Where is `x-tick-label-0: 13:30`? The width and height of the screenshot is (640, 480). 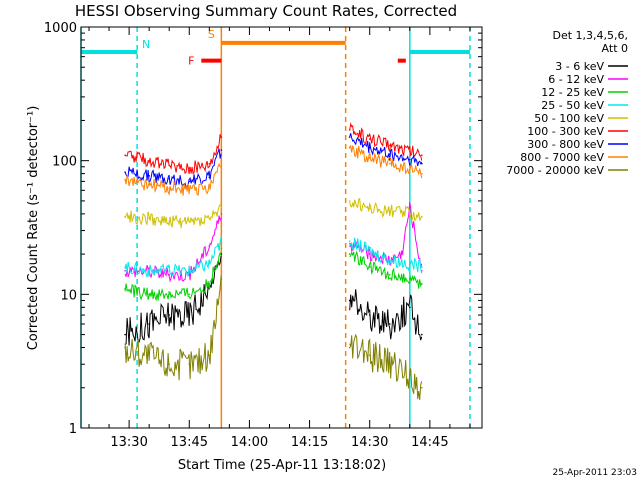 x-tick-label-0: 13:30 is located at coordinates (128, 442).